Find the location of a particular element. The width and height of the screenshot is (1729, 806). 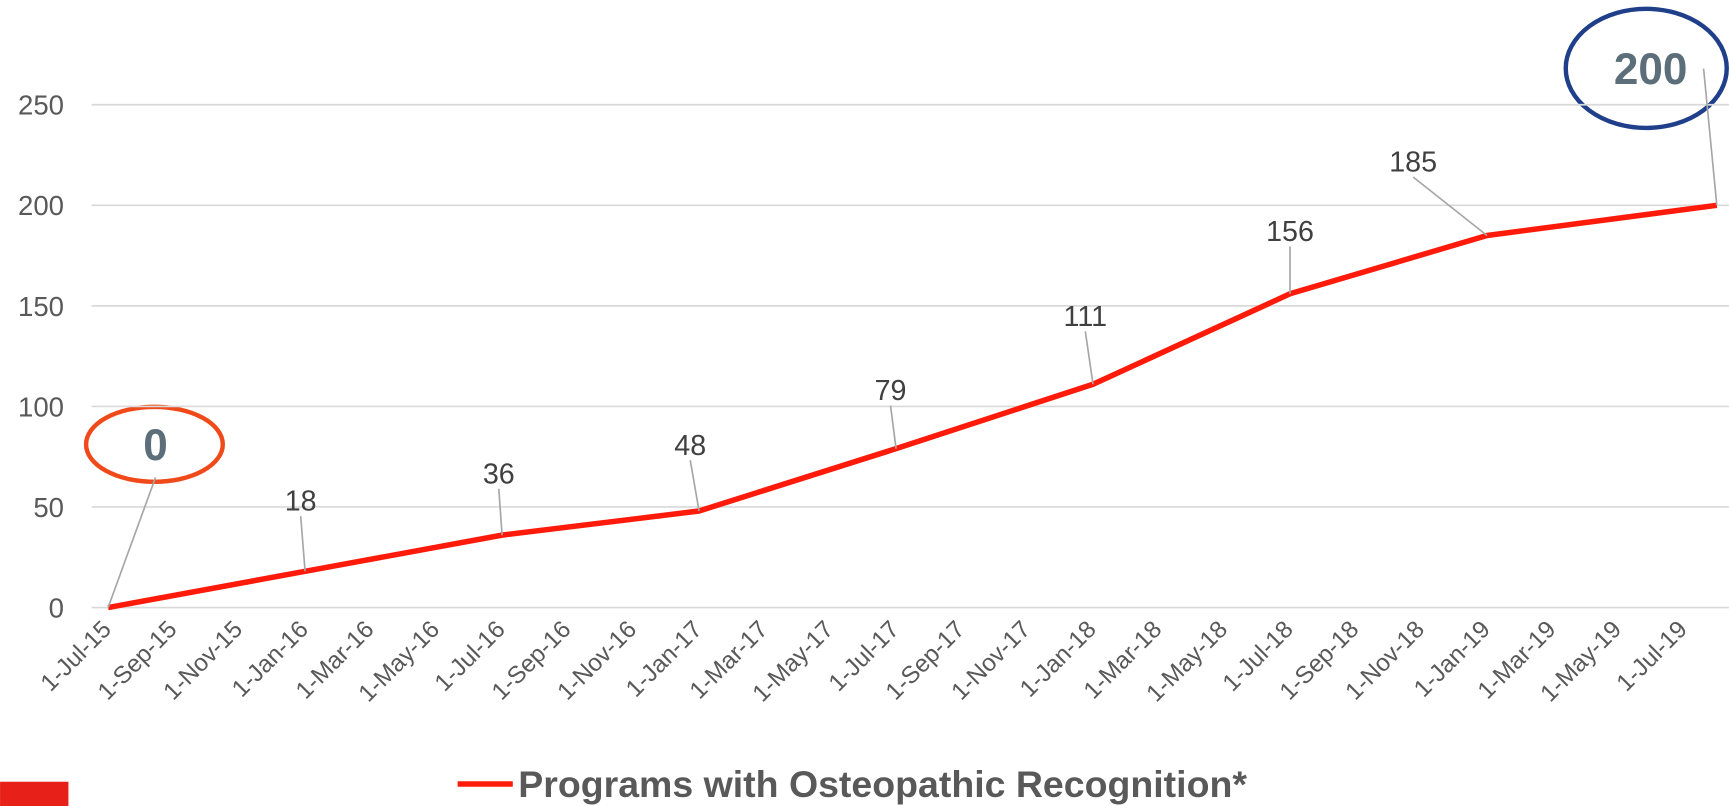

data-label: 200 is located at coordinates (1651, 69).